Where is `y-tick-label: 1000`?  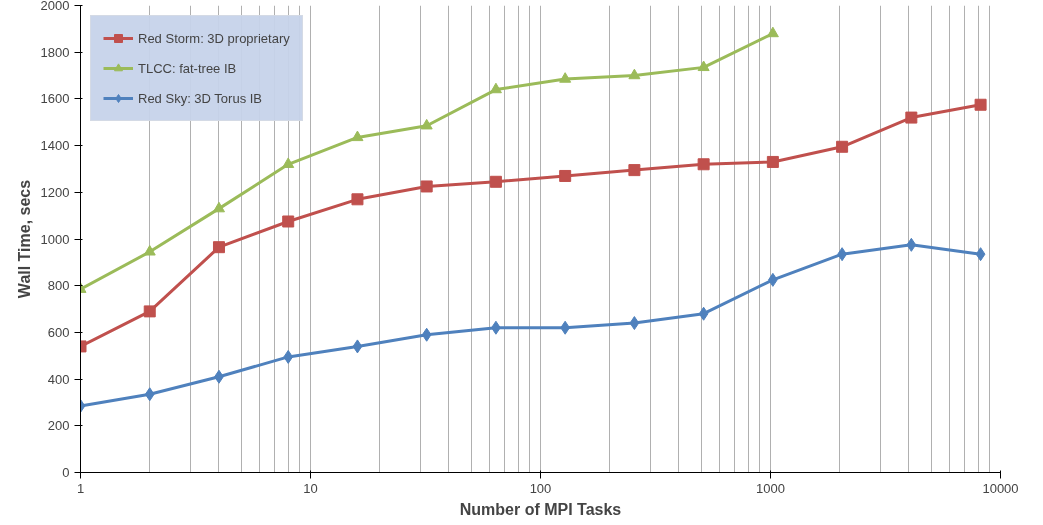 y-tick-label: 1000 is located at coordinates (55, 239).